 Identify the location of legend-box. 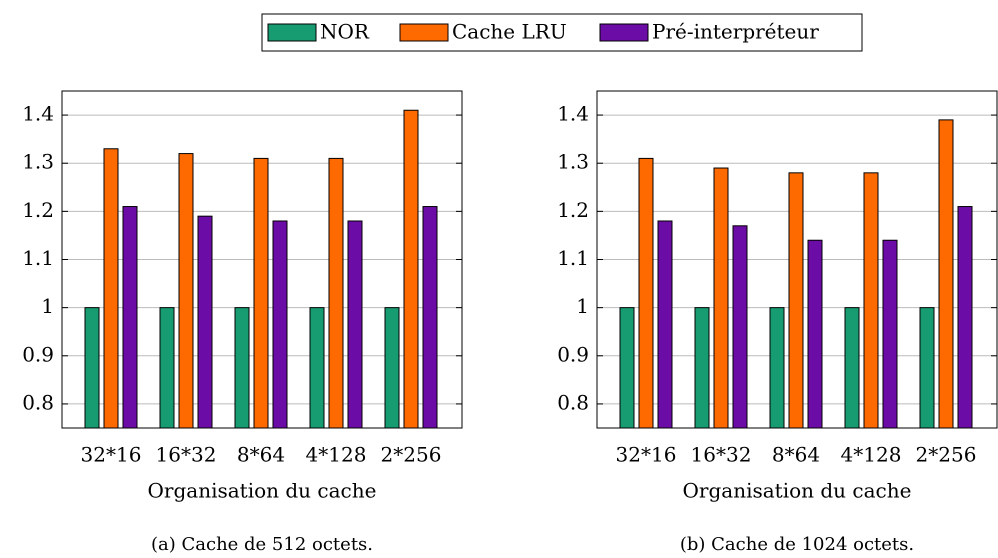
(562, 32).